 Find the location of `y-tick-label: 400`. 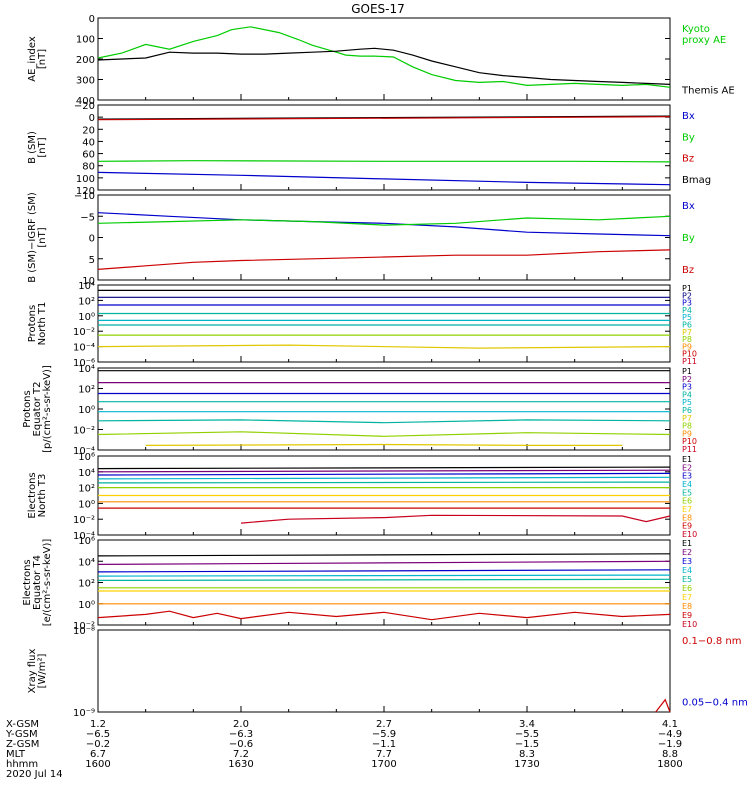

y-tick-label: 400 is located at coordinates (85, 101).